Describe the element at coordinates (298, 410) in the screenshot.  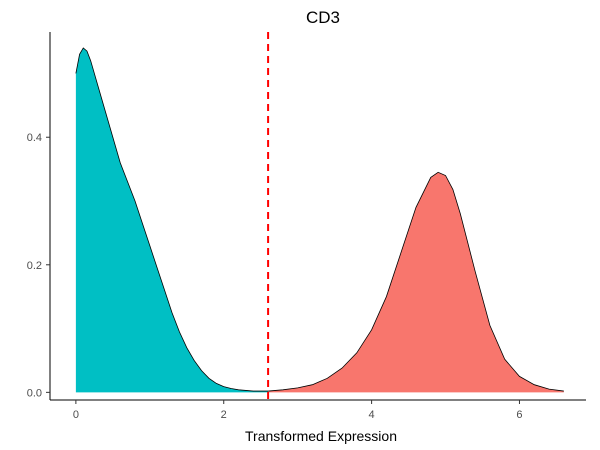
I see `x-axis-ticks: 0 2 4 6` at that location.